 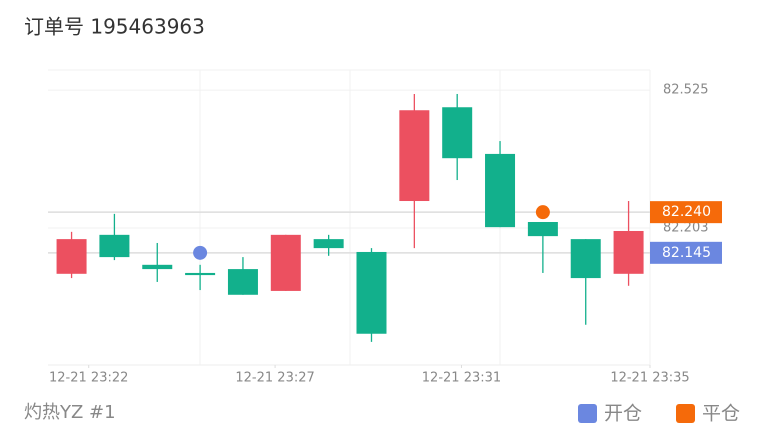 I want to click on legend-label: 开仓, so click(x=623, y=414).